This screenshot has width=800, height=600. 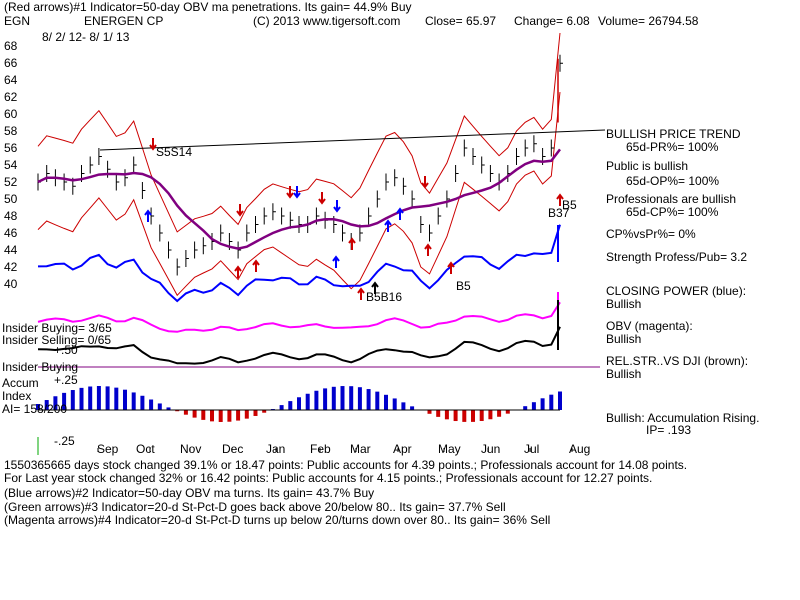 I want to click on relstr-title: REL.STR..VS DJI (brown):, so click(x=677, y=361).